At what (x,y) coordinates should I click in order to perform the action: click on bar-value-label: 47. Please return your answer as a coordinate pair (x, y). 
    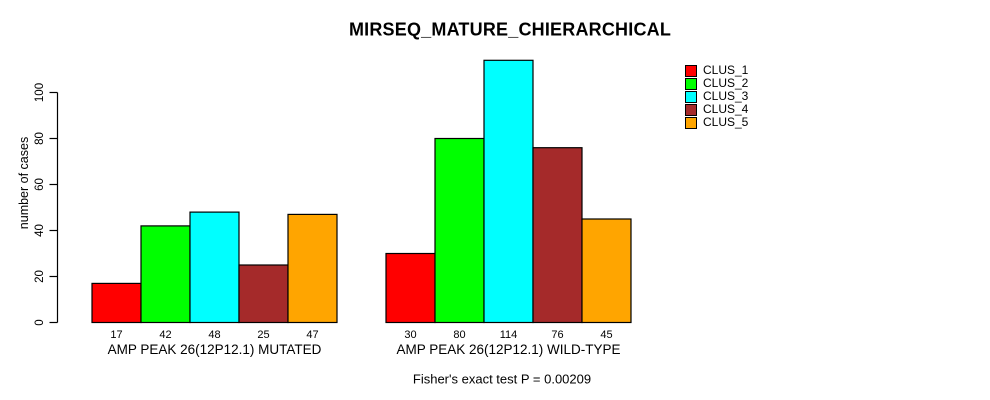
    Looking at the image, I should click on (312, 335).